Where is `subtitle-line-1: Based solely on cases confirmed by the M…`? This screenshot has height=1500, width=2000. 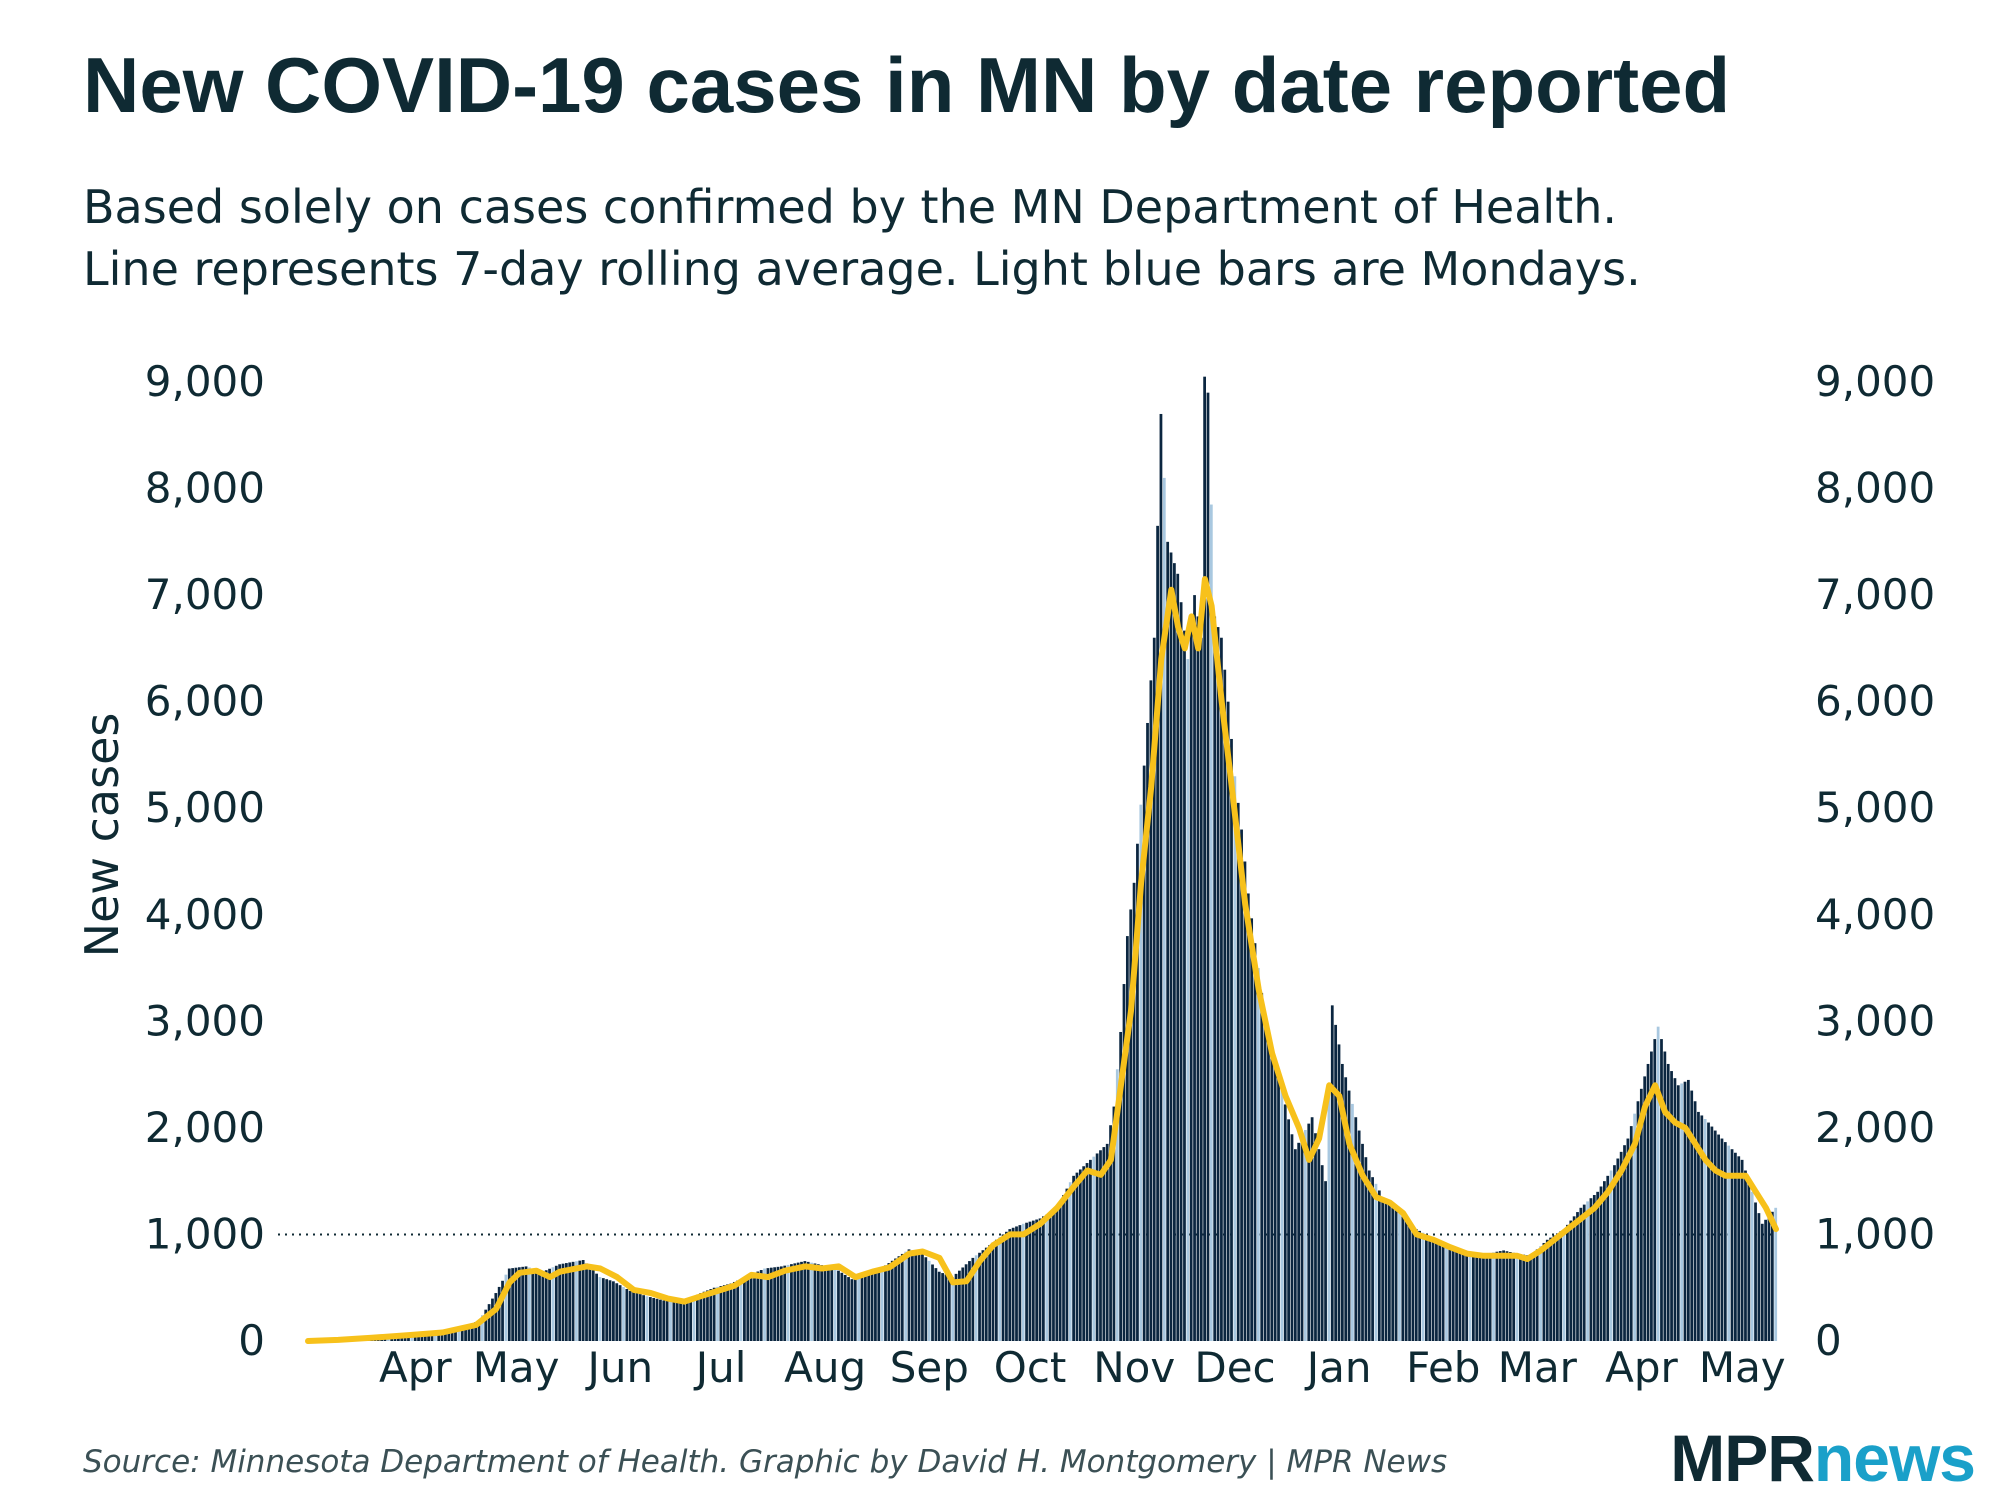
subtitle-line-1: Based solely on cases confirmed by the M… is located at coordinates (850, 207).